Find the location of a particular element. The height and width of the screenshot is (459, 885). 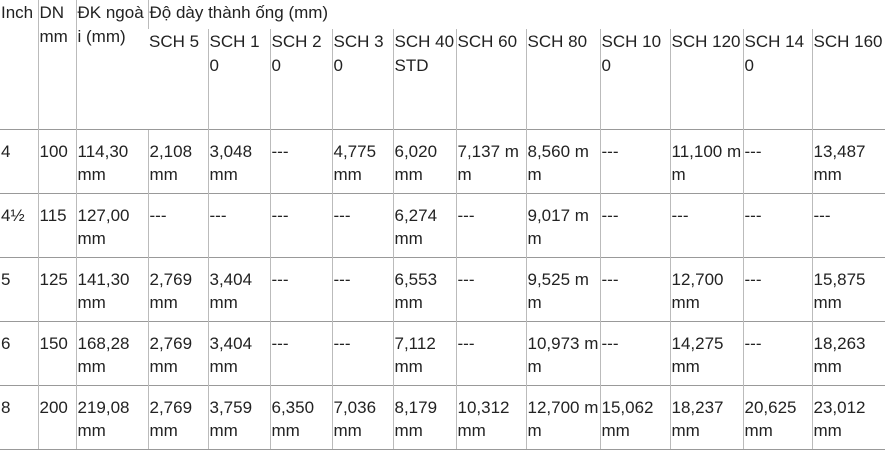

data-cell: 18,237 mm is located at coordinates (706, 417).